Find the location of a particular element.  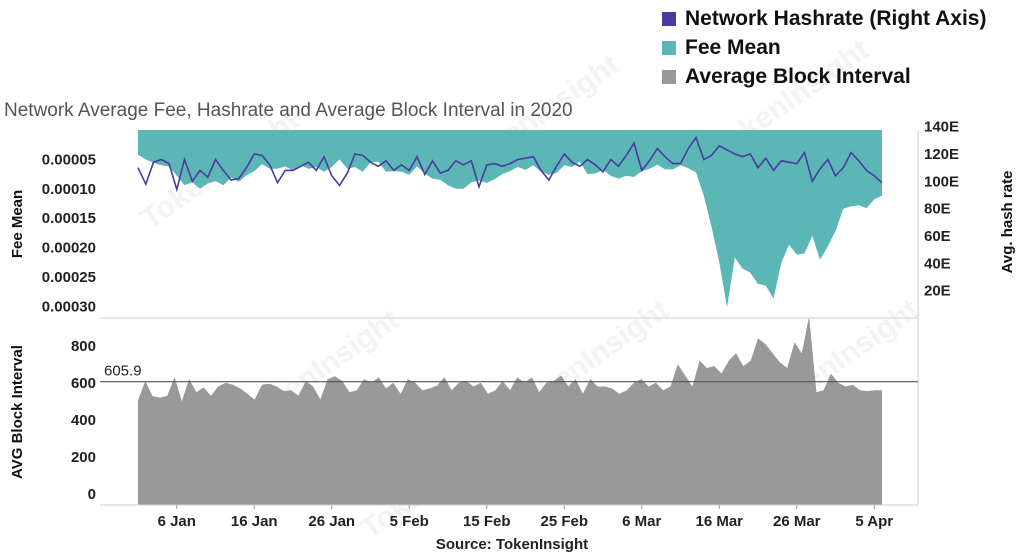

fee-y-tick-label: 0.00015 is located at coordinates (69, 218).